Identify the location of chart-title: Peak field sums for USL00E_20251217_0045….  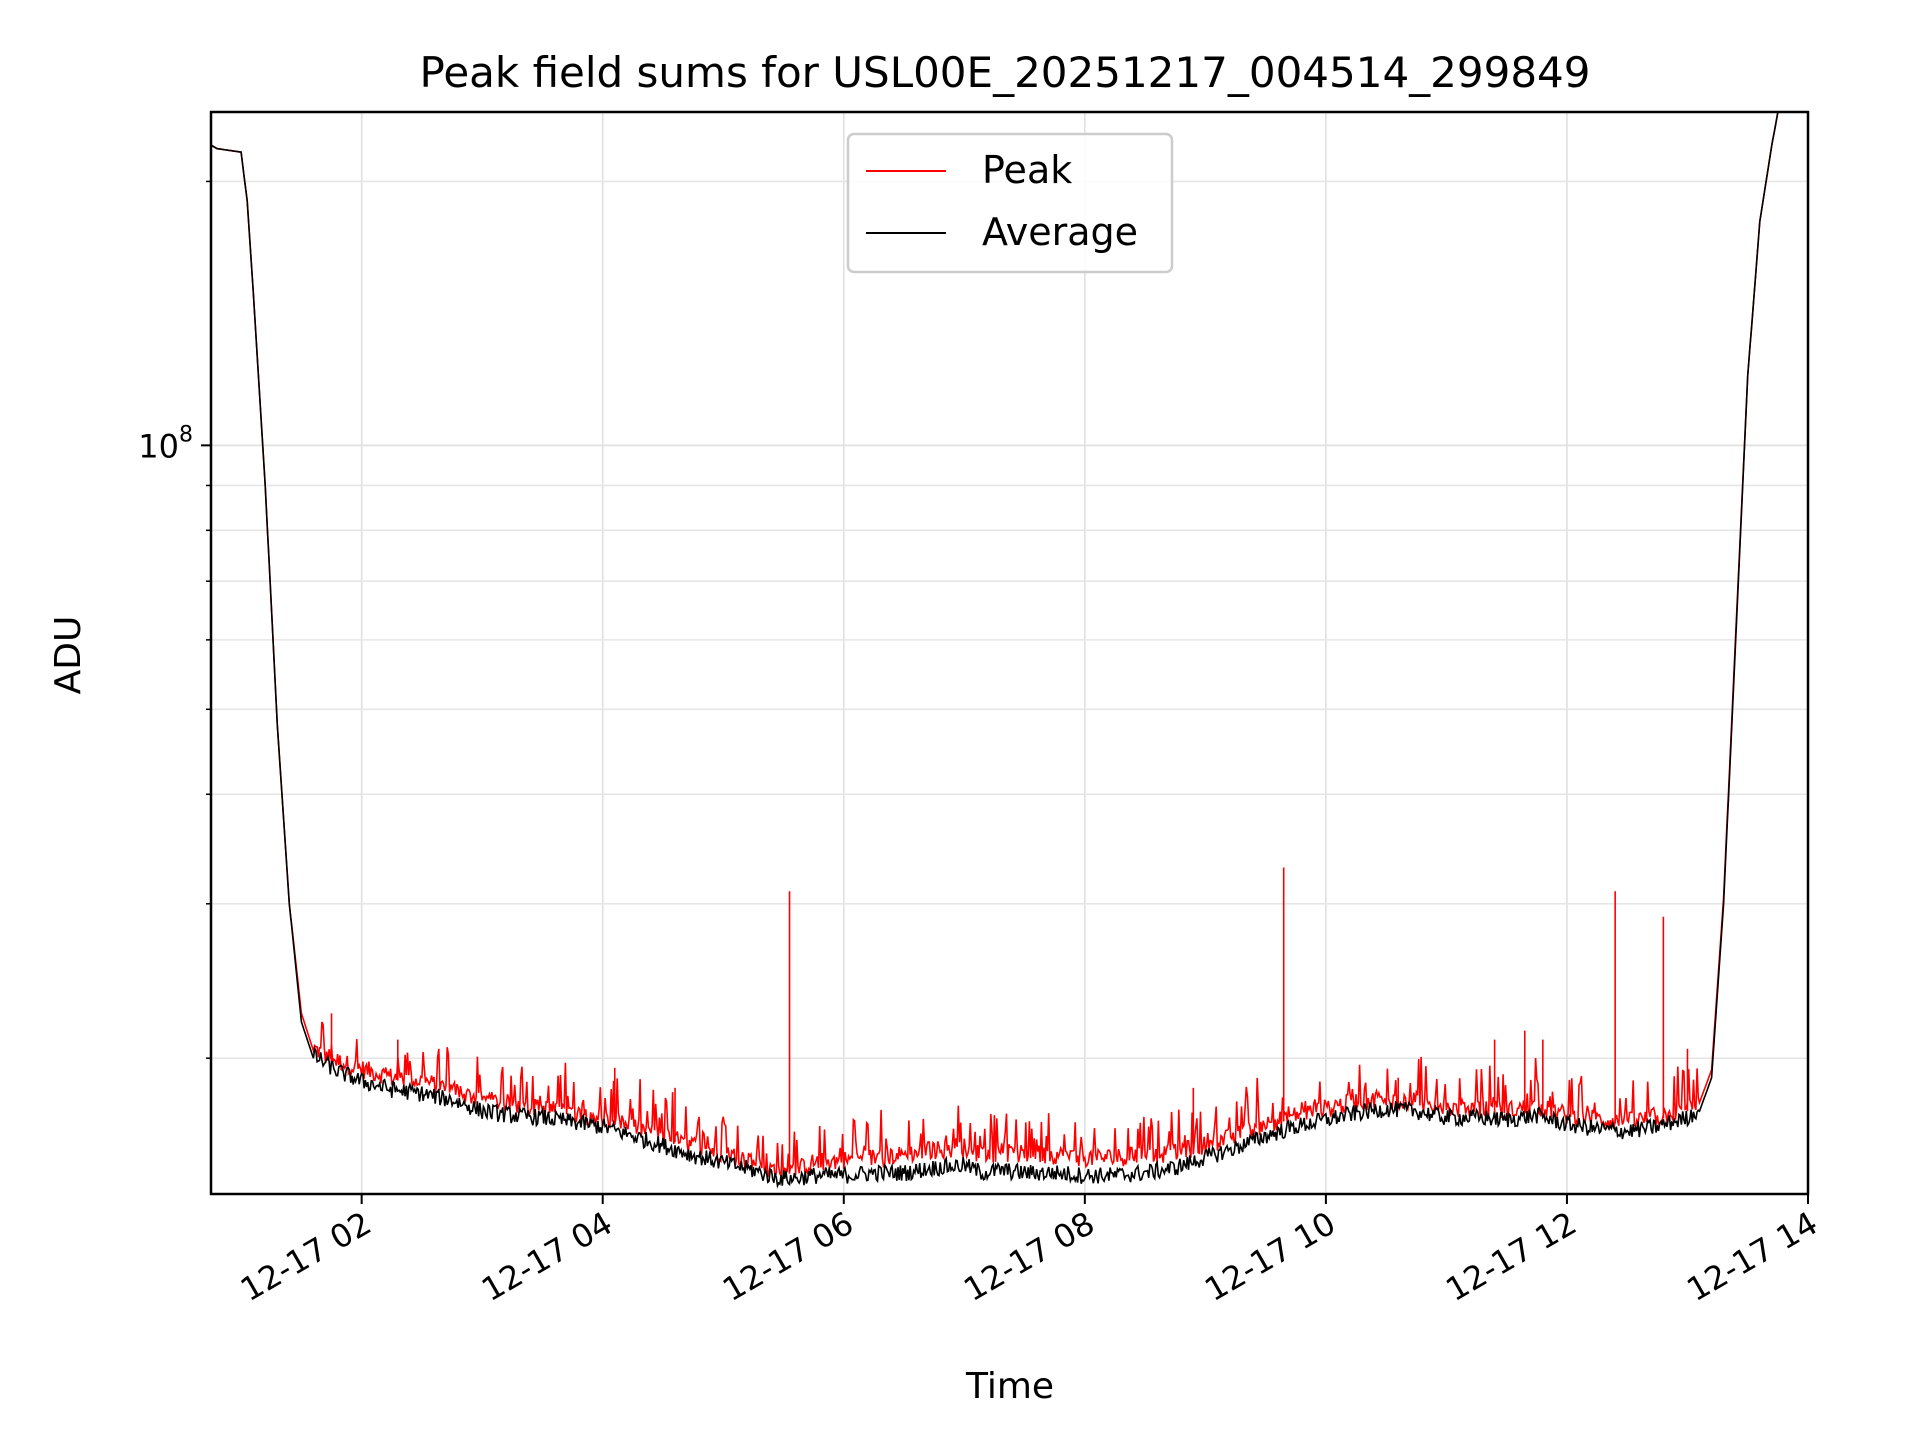
(1004, 72).